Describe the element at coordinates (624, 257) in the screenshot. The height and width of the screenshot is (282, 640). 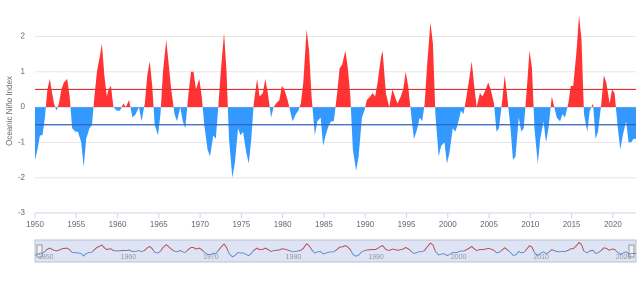
I see `navigator-label: 2020` at that location.